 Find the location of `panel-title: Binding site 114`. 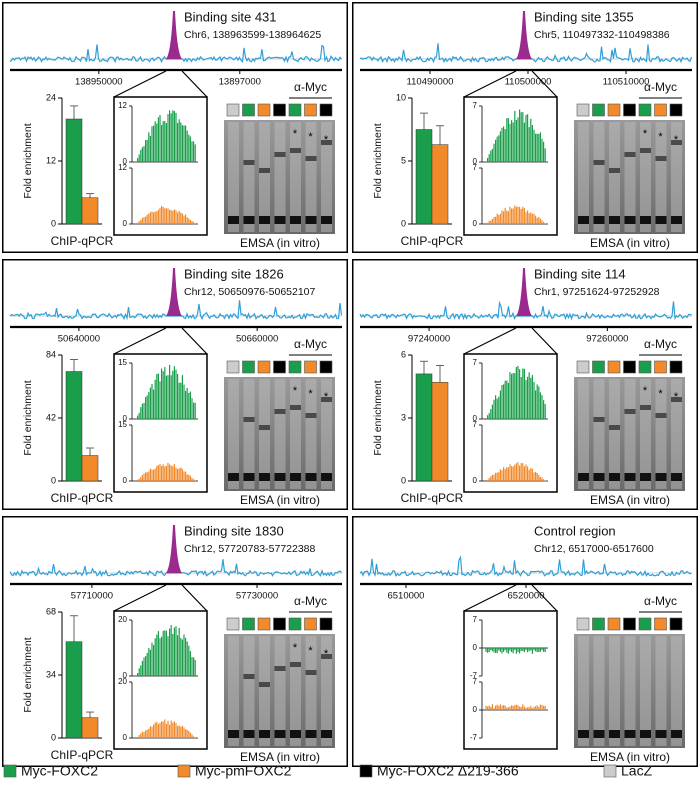

panel-title: Binding site 114 is located at coordinates (580, 273).